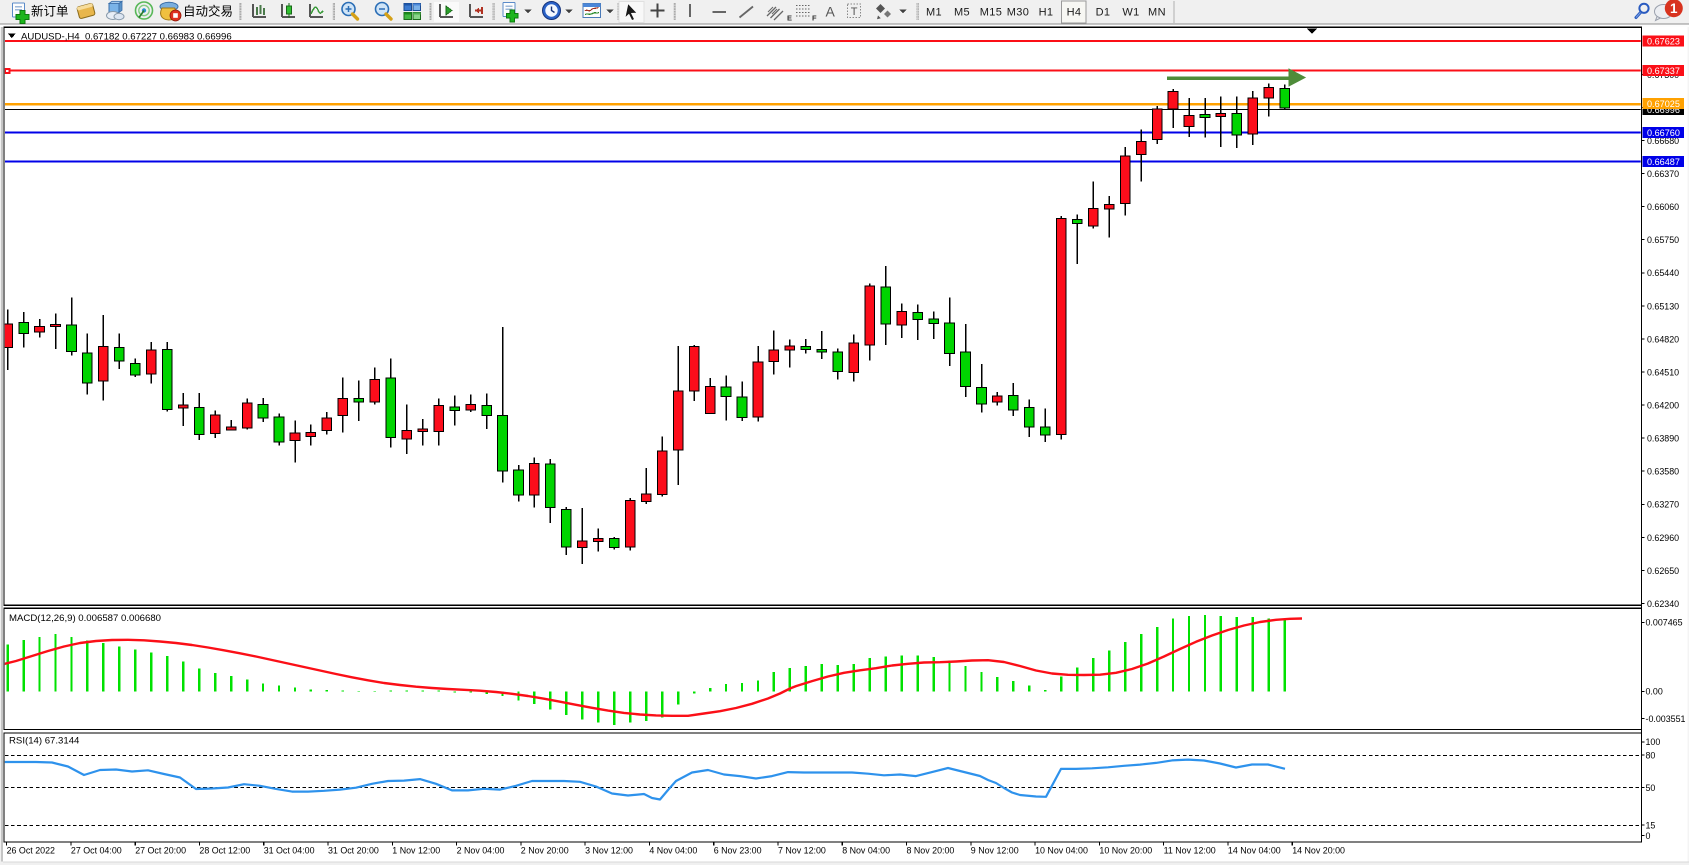 This screenshot has height=865, width=1689. Describe the element at coordinates (1663, 104) in the screenshot. I see `svg-text: 0.67025` at that location.